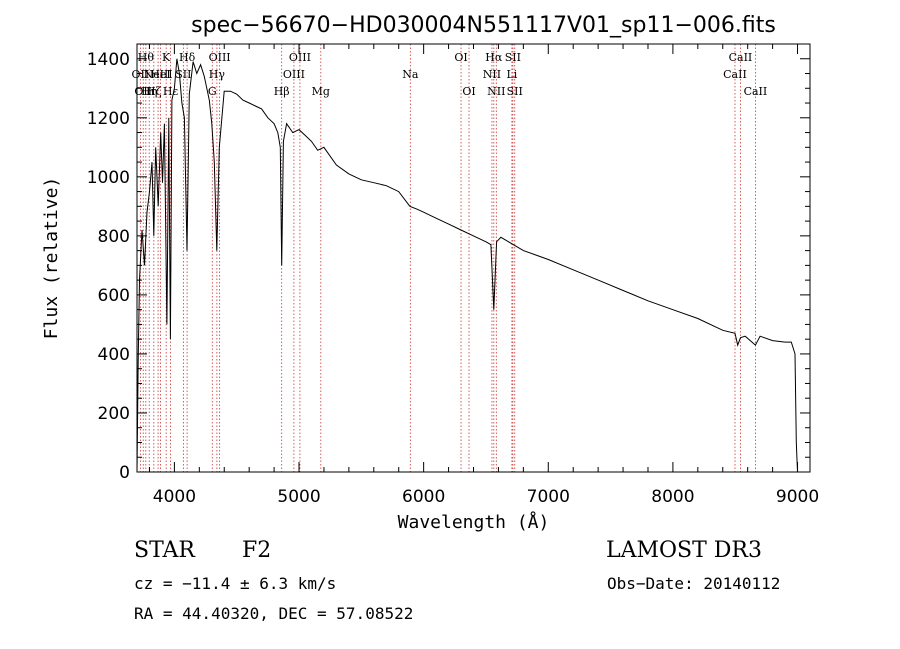  I want to click on line-marker-label: NeIII, so click(157, 74).